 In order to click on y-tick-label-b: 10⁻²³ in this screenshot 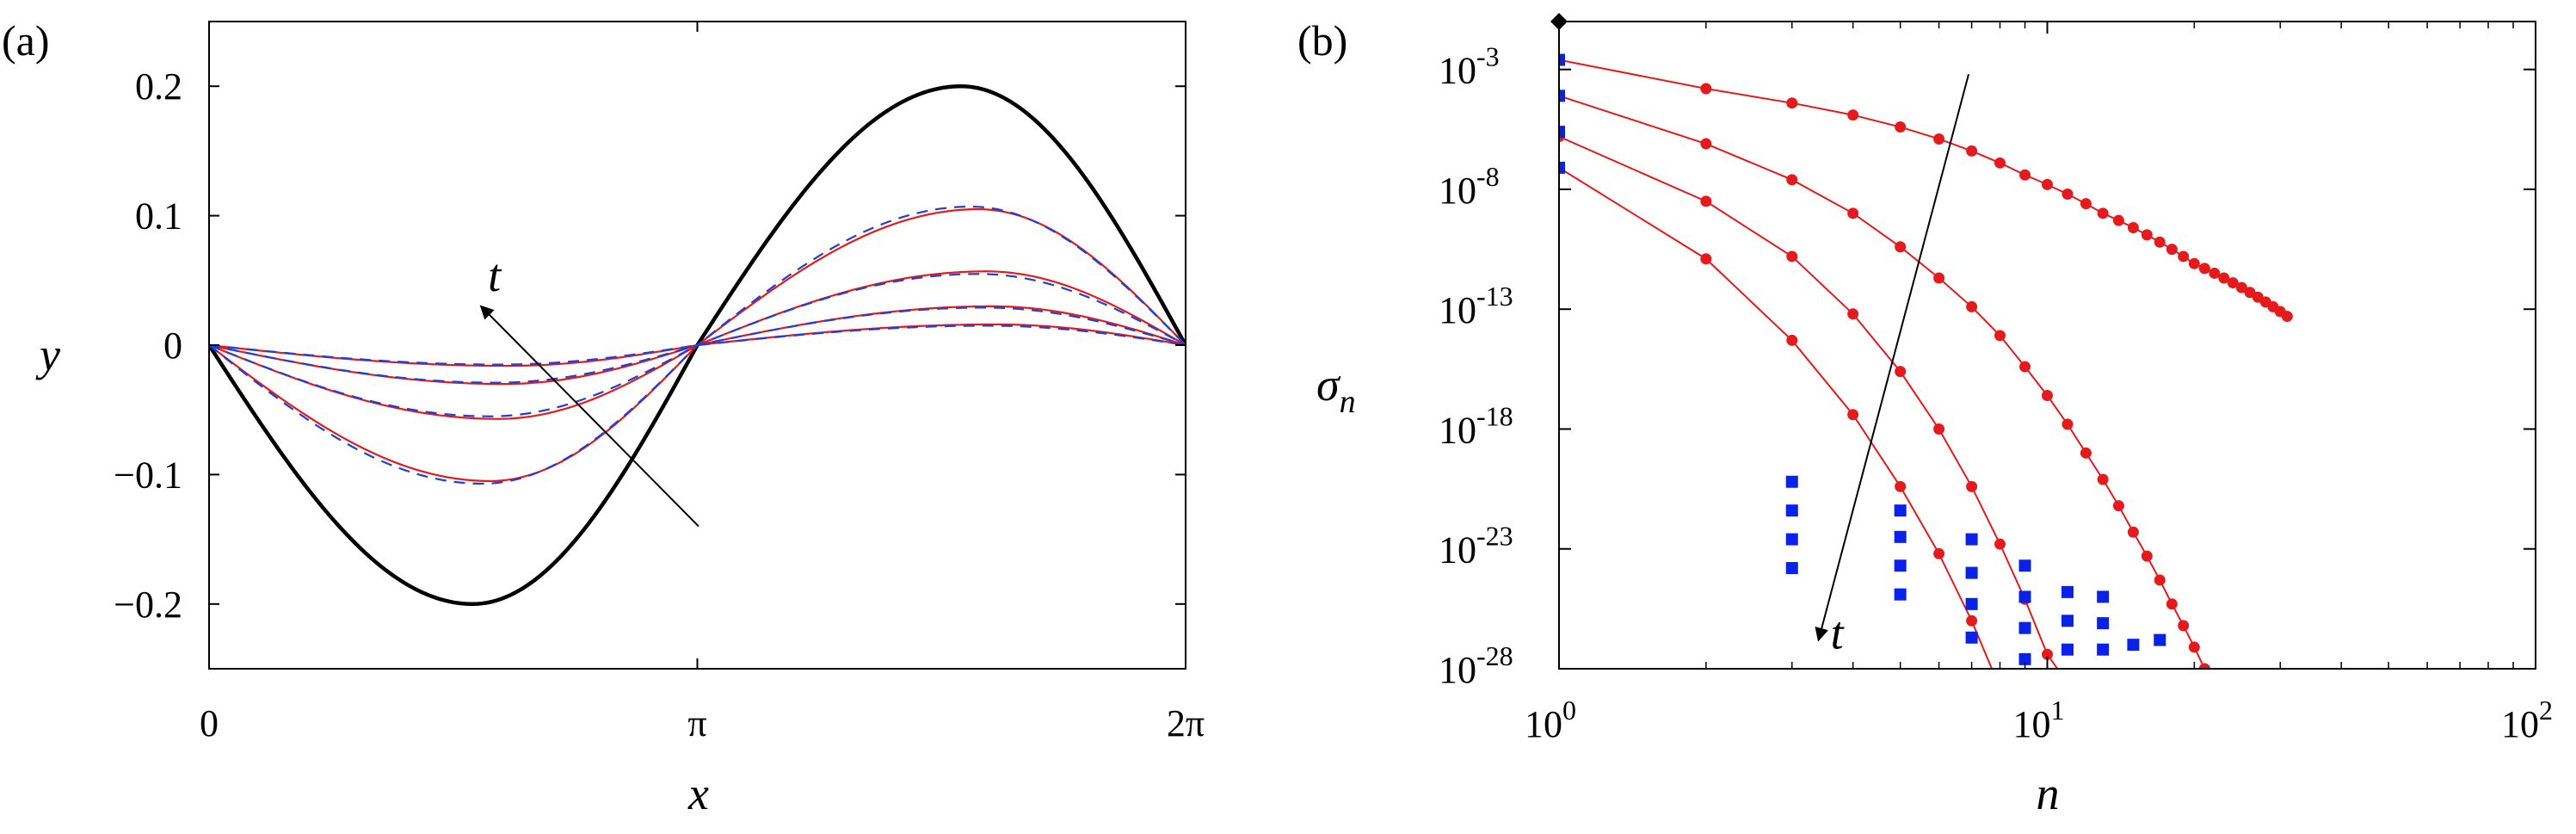, I will do `click(1476, 546)`.